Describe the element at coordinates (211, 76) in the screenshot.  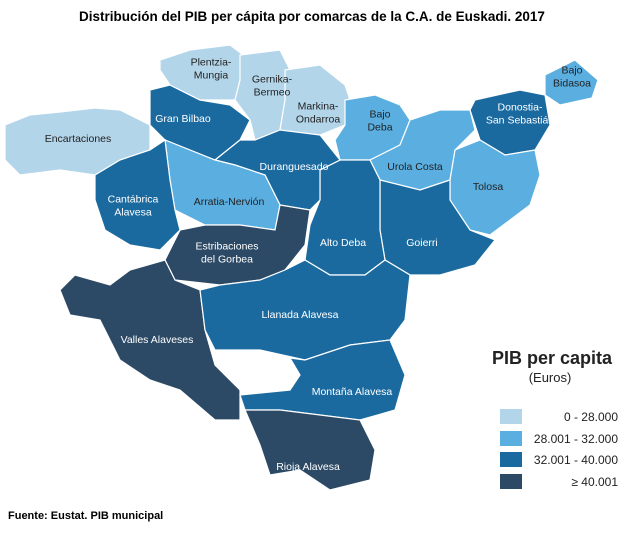
I see `region-label: Mungia` at that location.